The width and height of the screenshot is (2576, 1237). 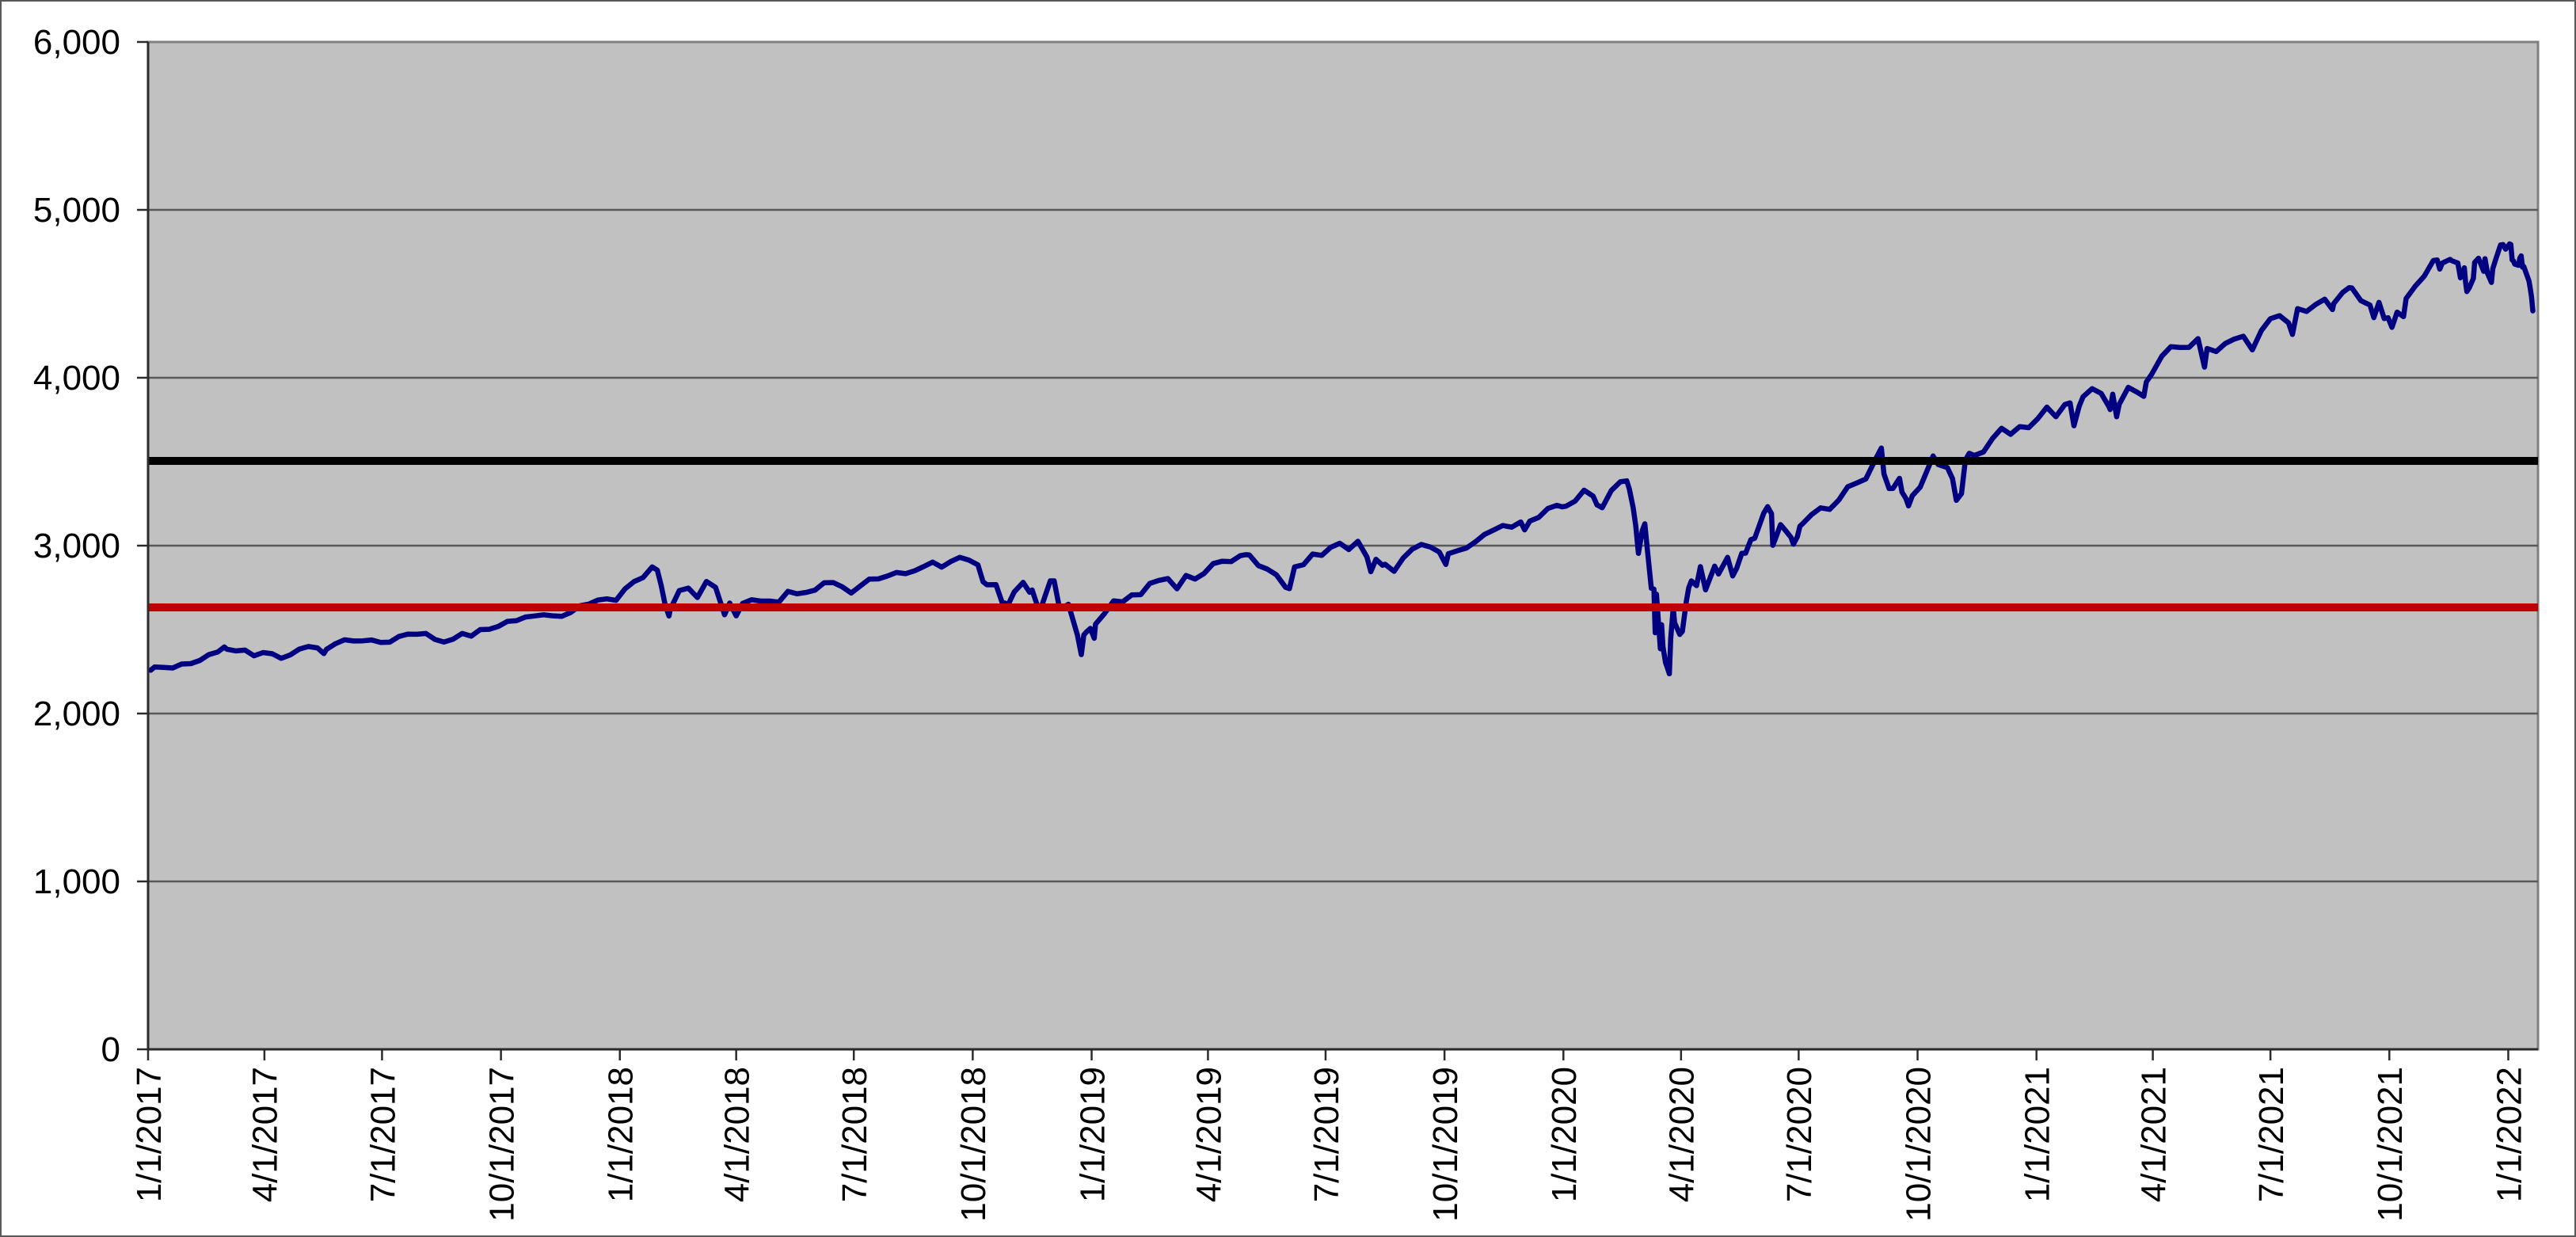 I want to click on y-axis-tick-label: 3,000, so click(x=76, y=546).